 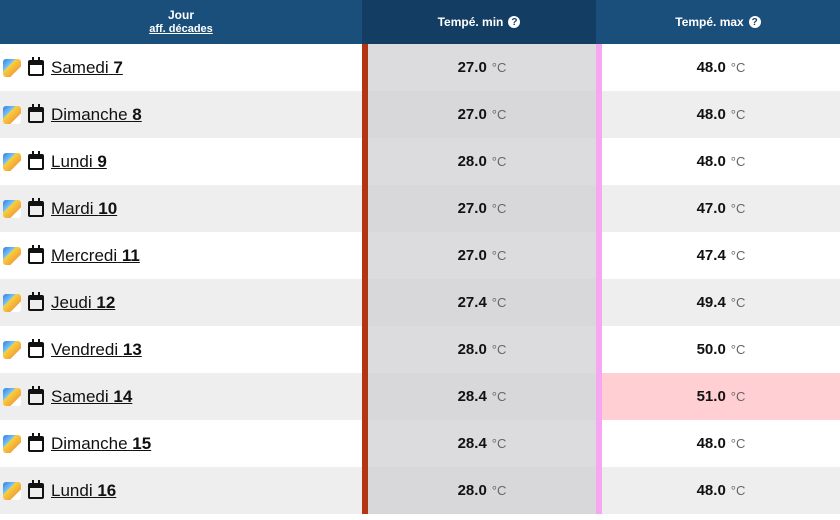 I want to click on day-link: Jeudi 12, so click(x=83, y=303).